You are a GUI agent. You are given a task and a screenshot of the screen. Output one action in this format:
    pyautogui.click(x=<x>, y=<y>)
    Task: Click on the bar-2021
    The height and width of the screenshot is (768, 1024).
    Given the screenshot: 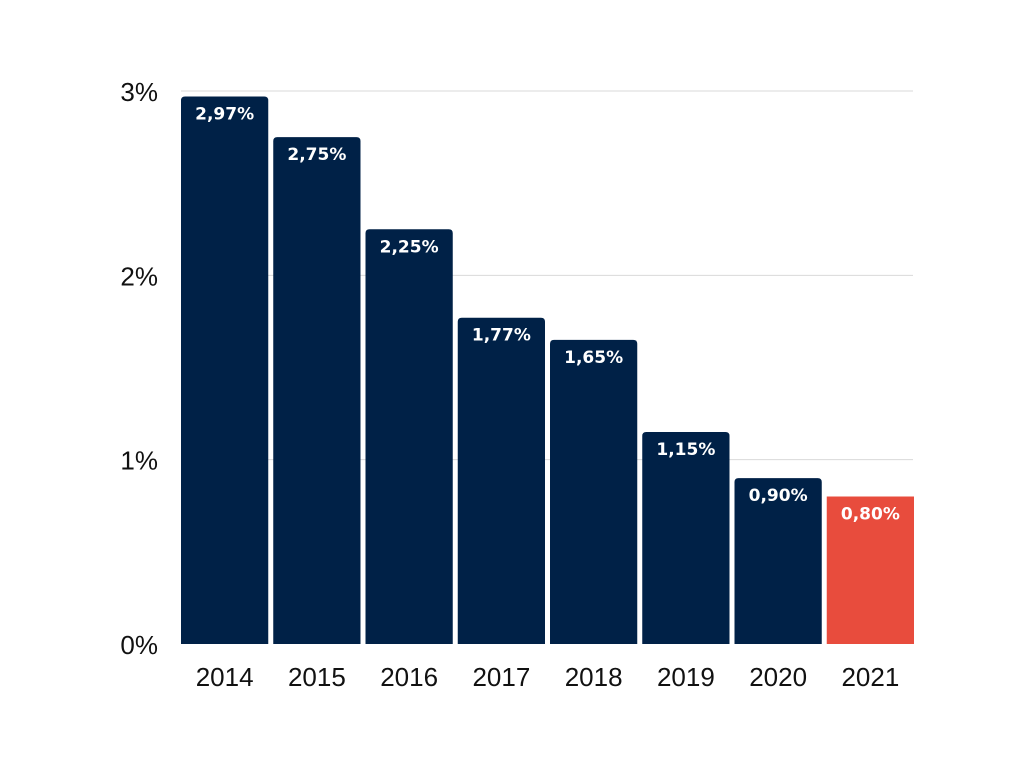 What is the action you would take?
    pyautogui.click(x=870, y=570)
    